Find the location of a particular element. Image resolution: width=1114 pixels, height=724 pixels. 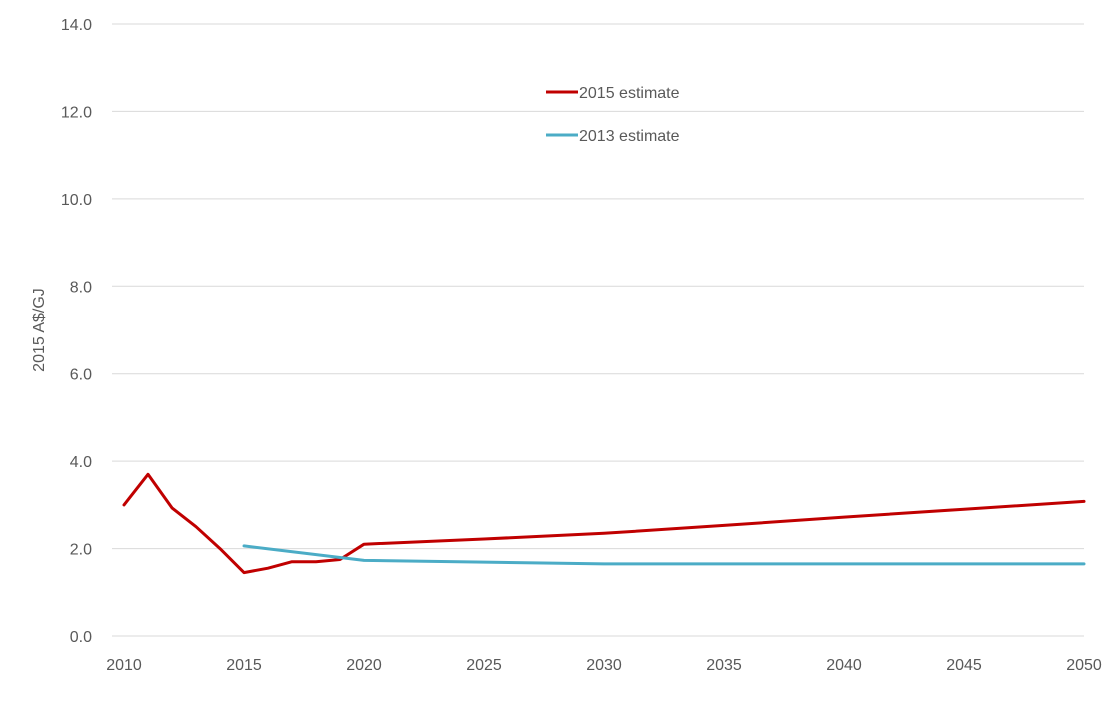

y-tick-label: 0.0 is located at coordinates (81, 637).